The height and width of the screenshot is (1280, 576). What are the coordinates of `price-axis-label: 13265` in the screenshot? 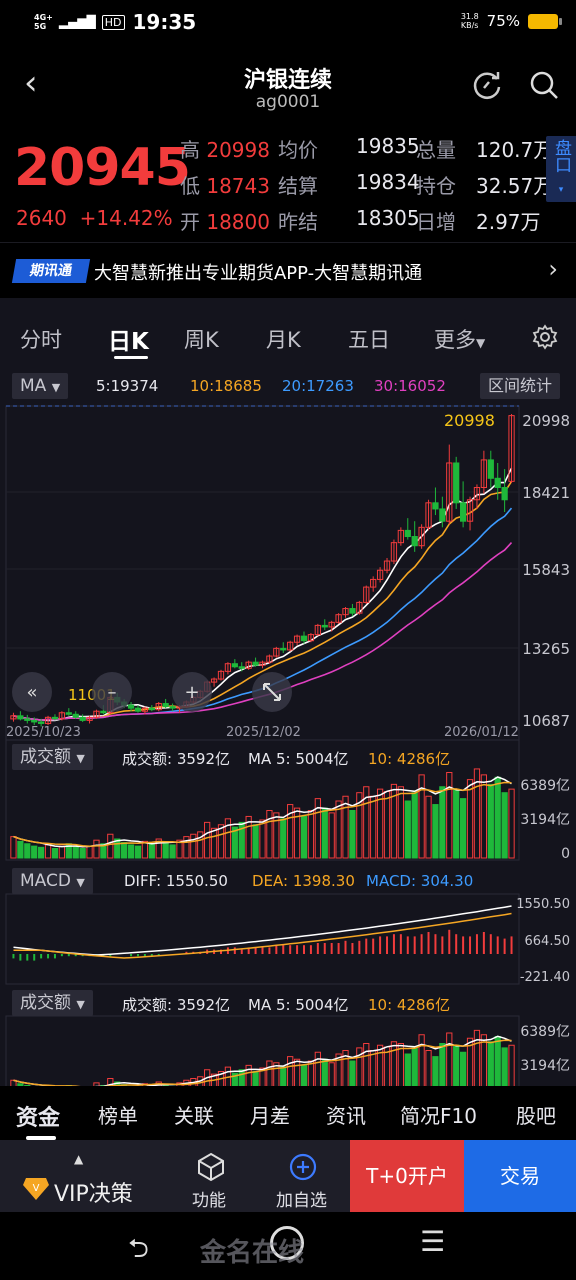 It's located at (546, 649).